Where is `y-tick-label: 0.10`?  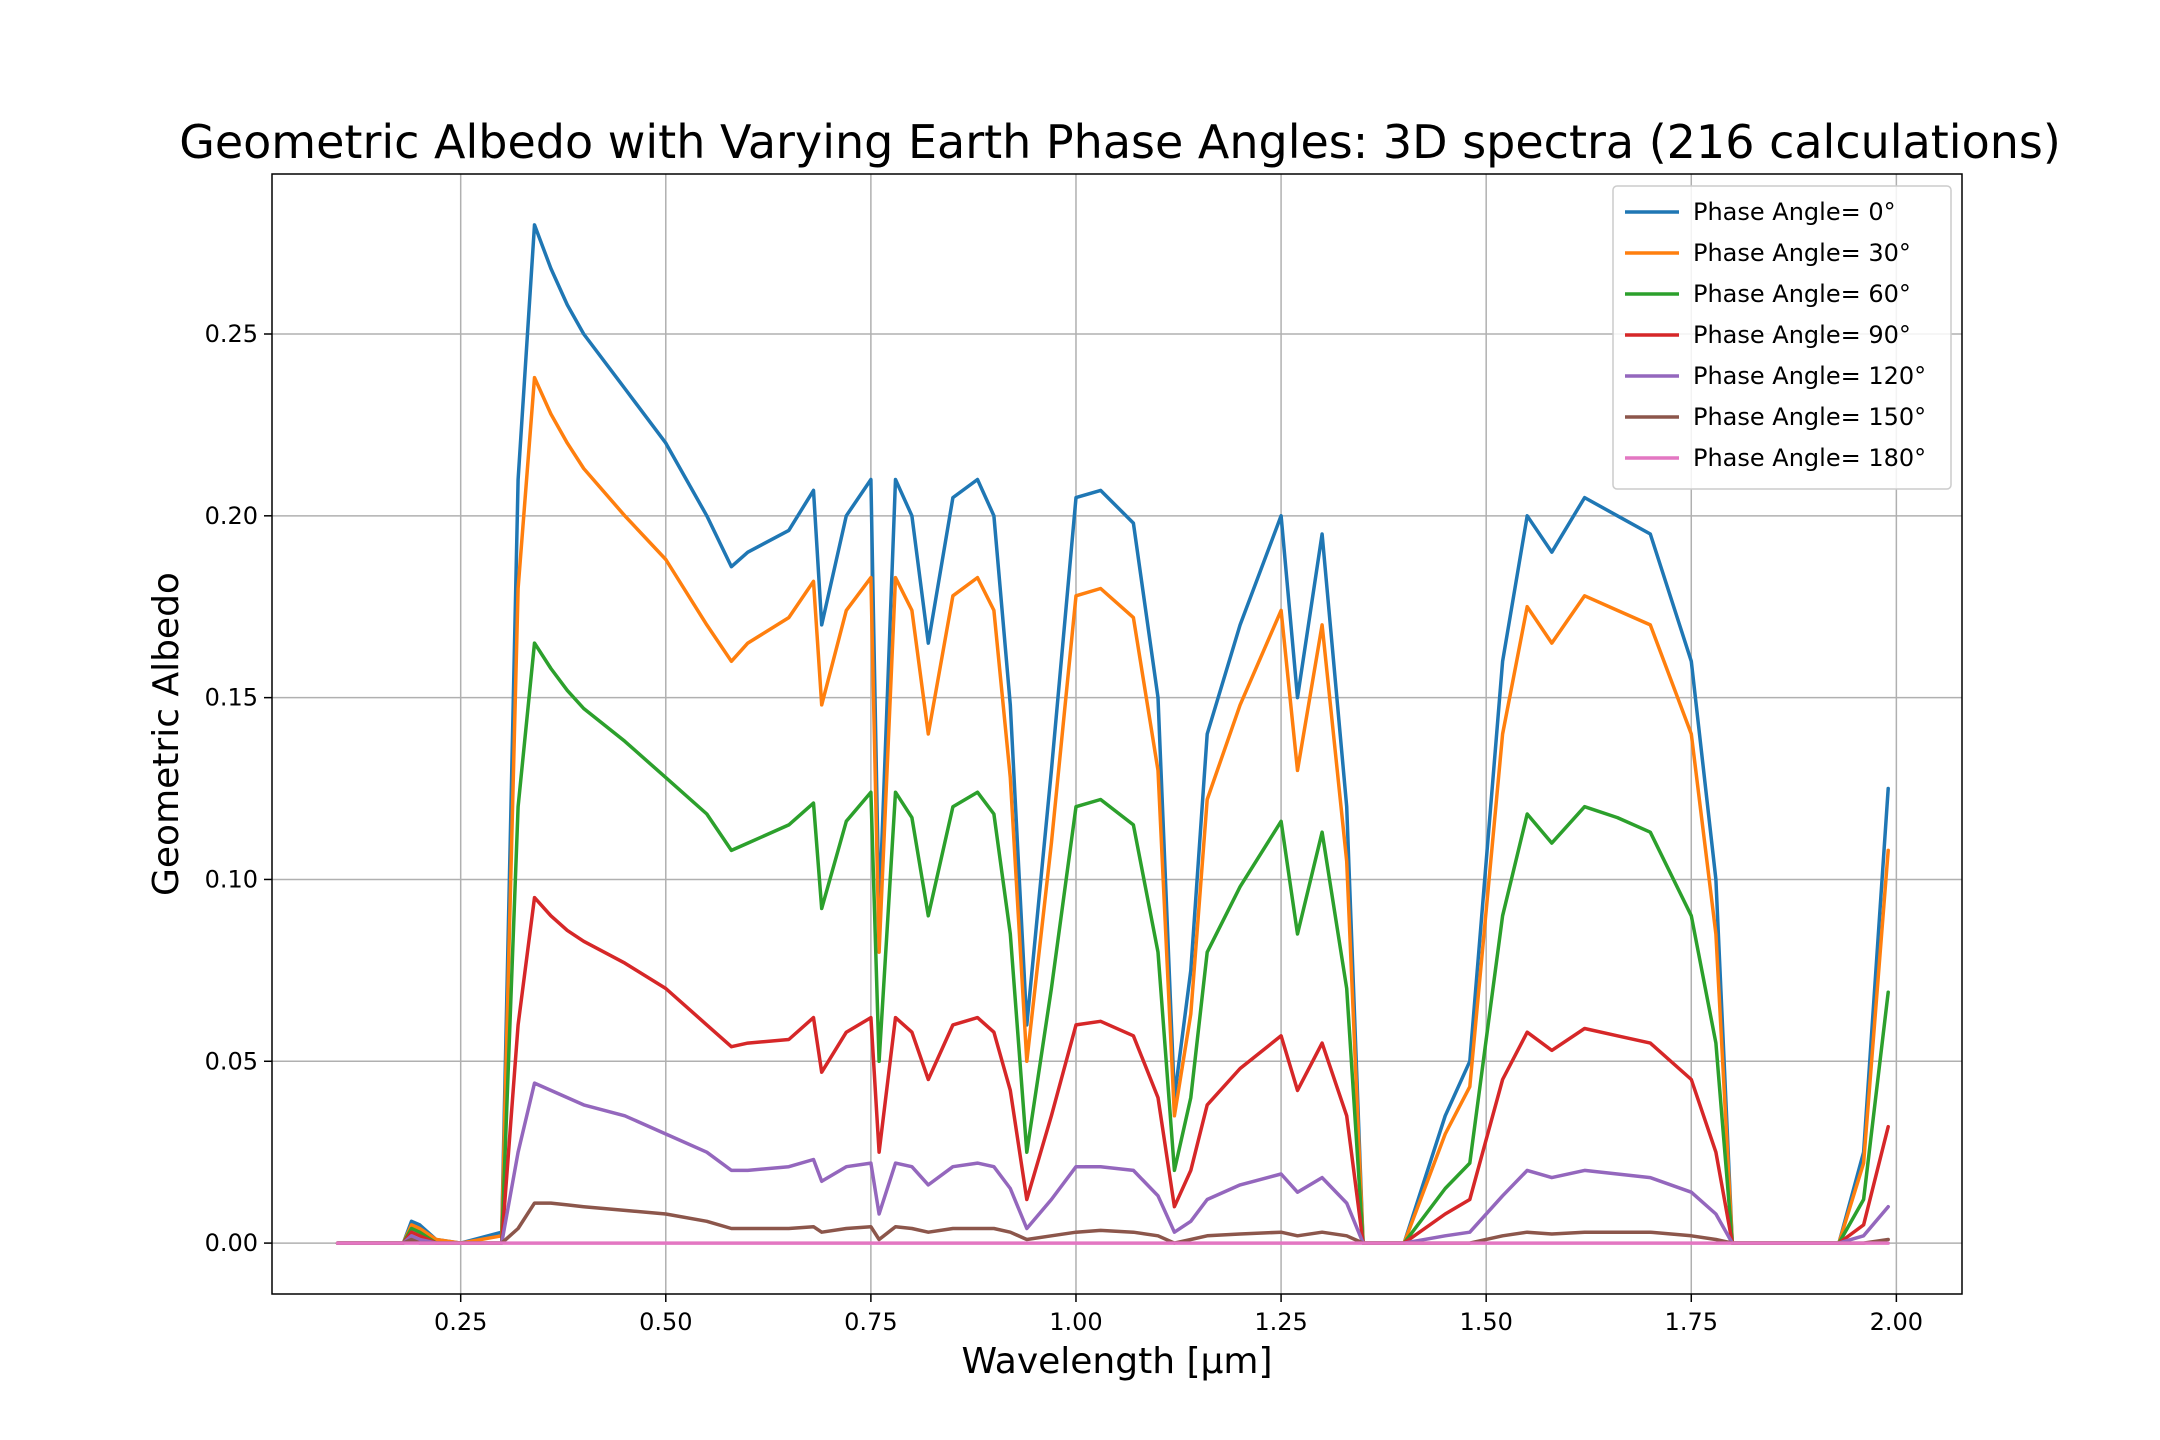
y-tick-label: 0.10 is located at coordinates (231, 879).